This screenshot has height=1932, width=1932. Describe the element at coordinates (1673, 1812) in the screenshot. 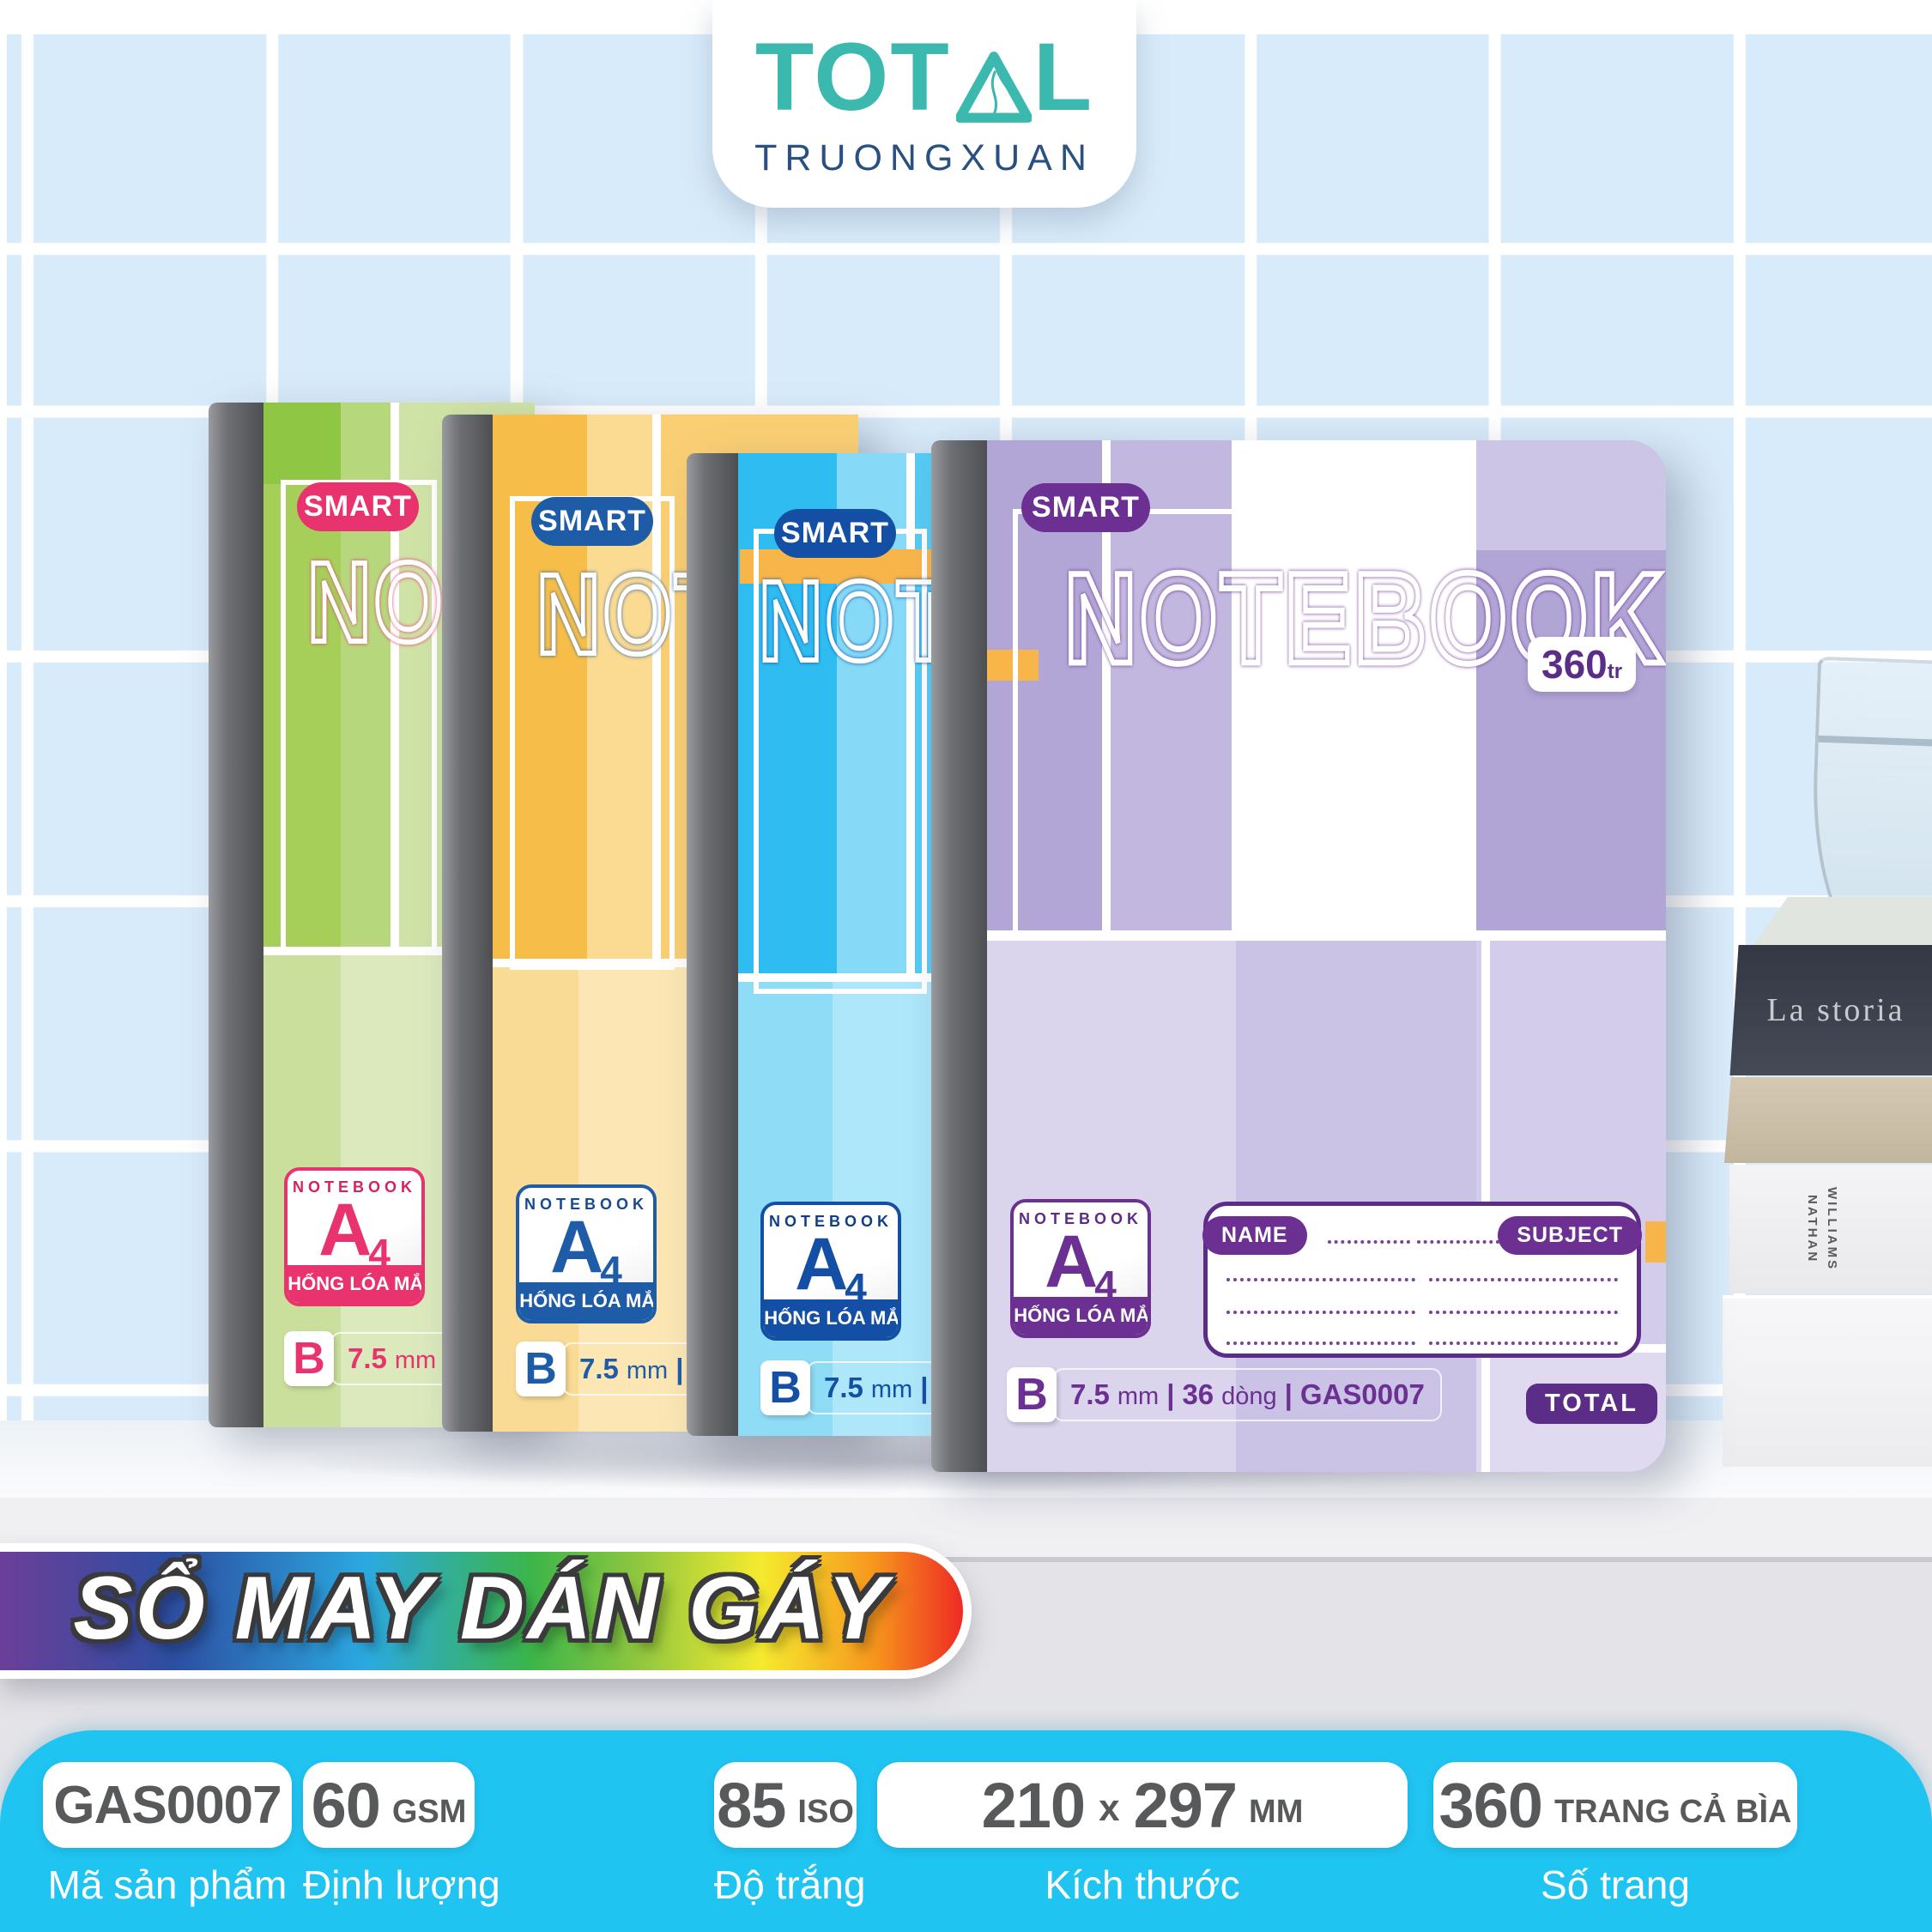

I see `spec-unit: TRANG CẢ BÌA` at that location.